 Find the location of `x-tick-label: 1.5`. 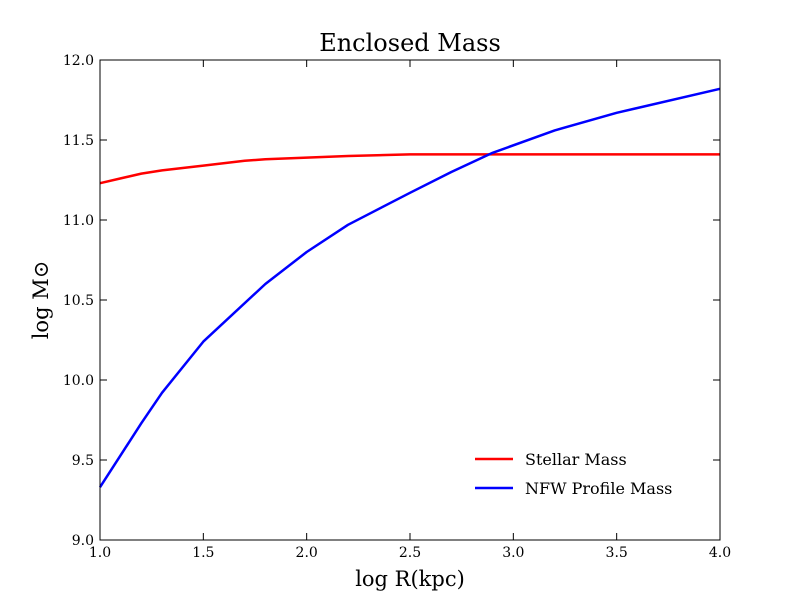

x-tick-label: 1.5 is located at coordinates (203, 553).